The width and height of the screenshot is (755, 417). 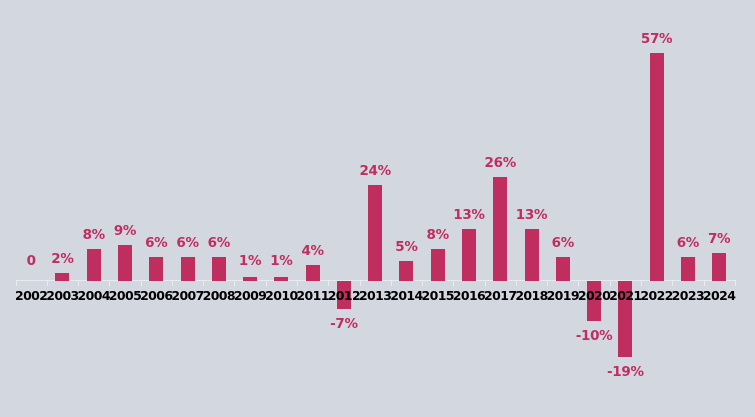 What do you see at coordinates (625, 319) in the screenshot?
I see `bar-2021` at bounding box center [625, 319].